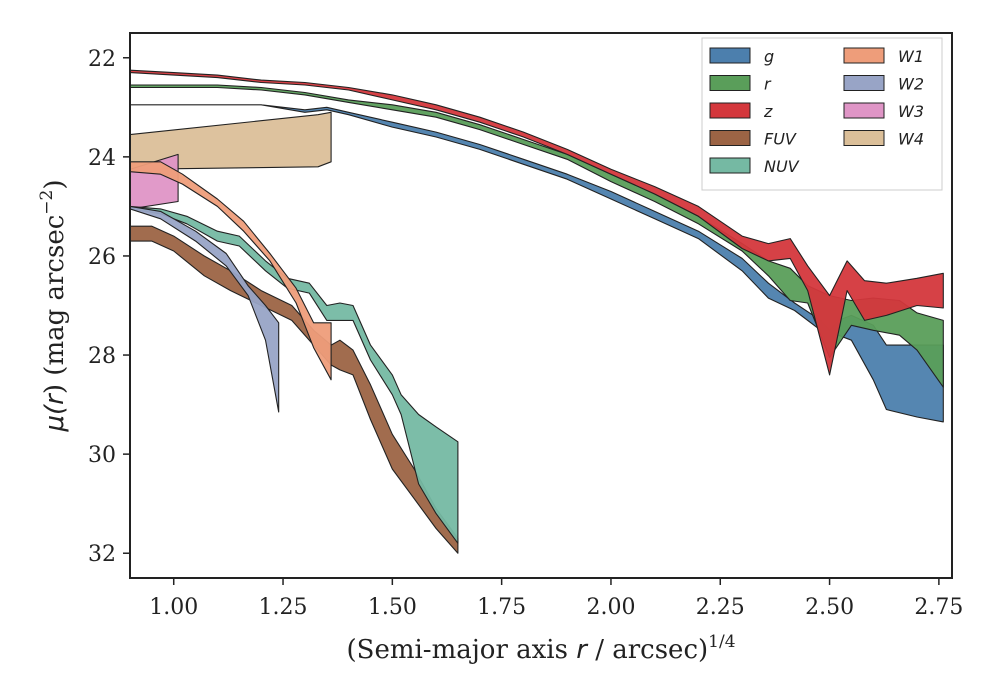 The width and height of the screenshot is (1000, 700). Describe the element at coordinates (864, 83) in the screenshot. I see `legend-swatch-w2` at that location.